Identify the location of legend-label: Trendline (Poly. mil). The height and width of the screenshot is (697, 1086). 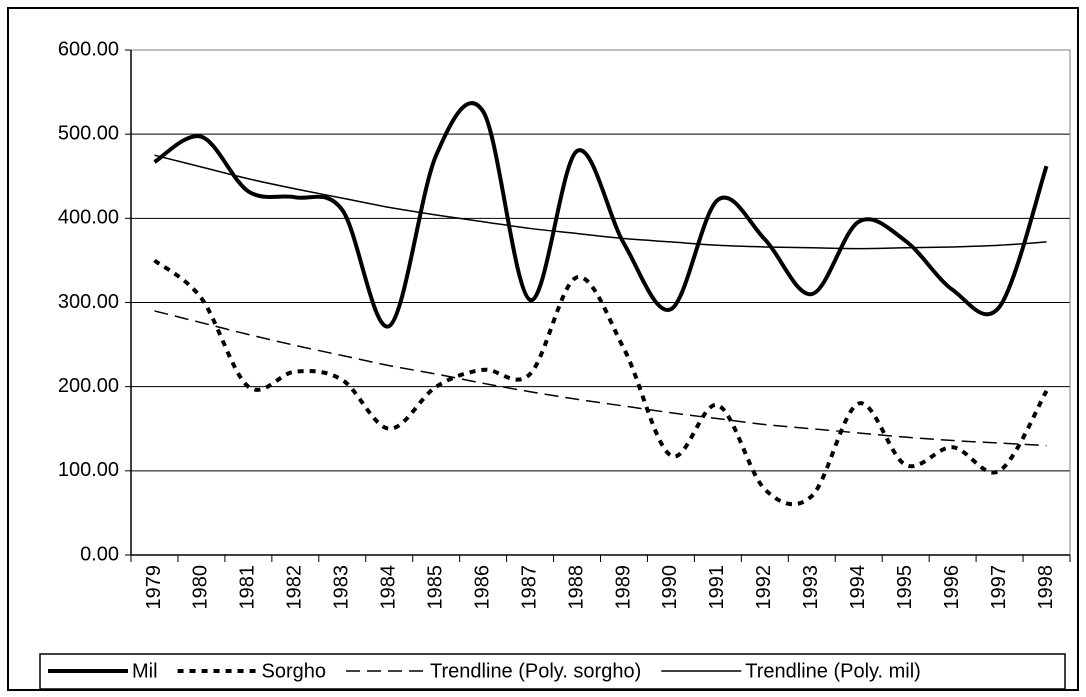
(833, 671).